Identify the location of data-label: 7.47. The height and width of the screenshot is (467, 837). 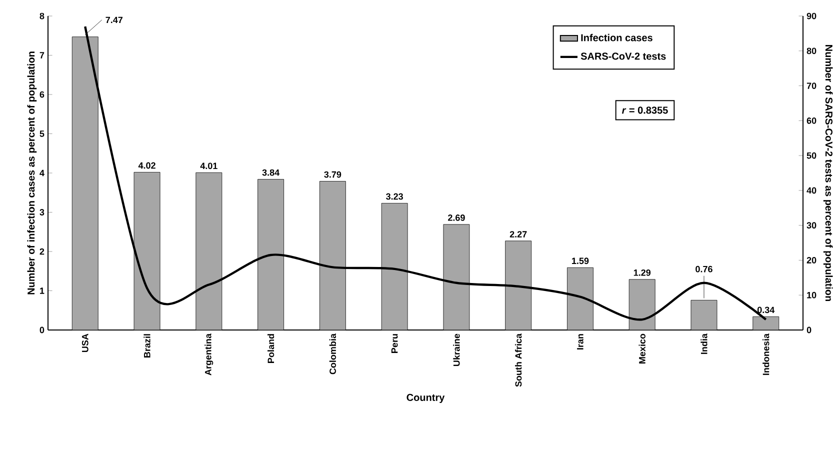
(114, 20).